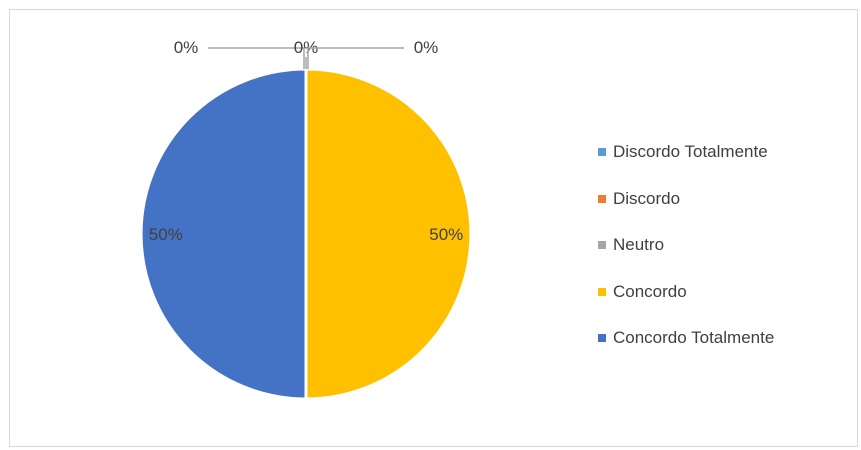 The height and width of the screenshot is (450, 861). Describe the element at coordinates (388, 234) in the screenshot. I see `pie-slice-concordo` at that location.